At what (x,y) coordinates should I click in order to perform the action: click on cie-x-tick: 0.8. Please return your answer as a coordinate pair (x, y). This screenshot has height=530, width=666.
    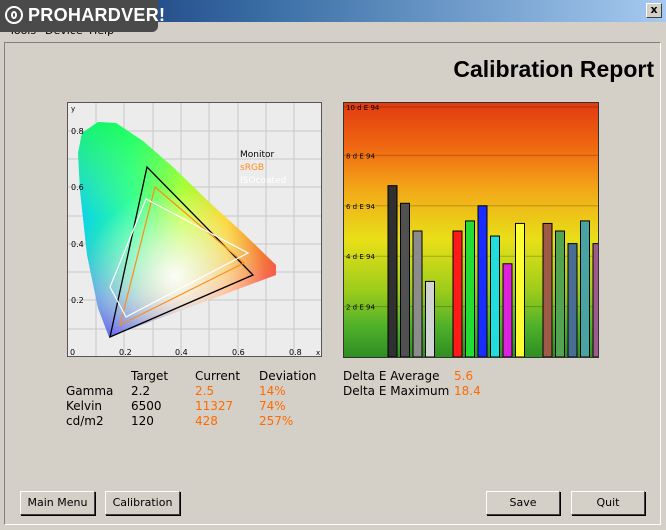
    Looking at the image, I should click on (295, 352).